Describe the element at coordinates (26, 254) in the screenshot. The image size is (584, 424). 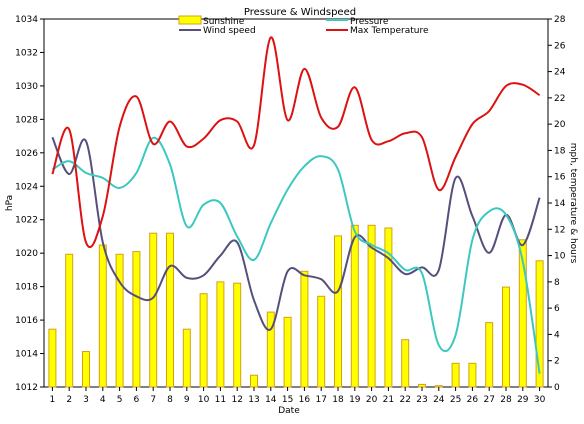
I see `left-tick-label: 1020` at that location.